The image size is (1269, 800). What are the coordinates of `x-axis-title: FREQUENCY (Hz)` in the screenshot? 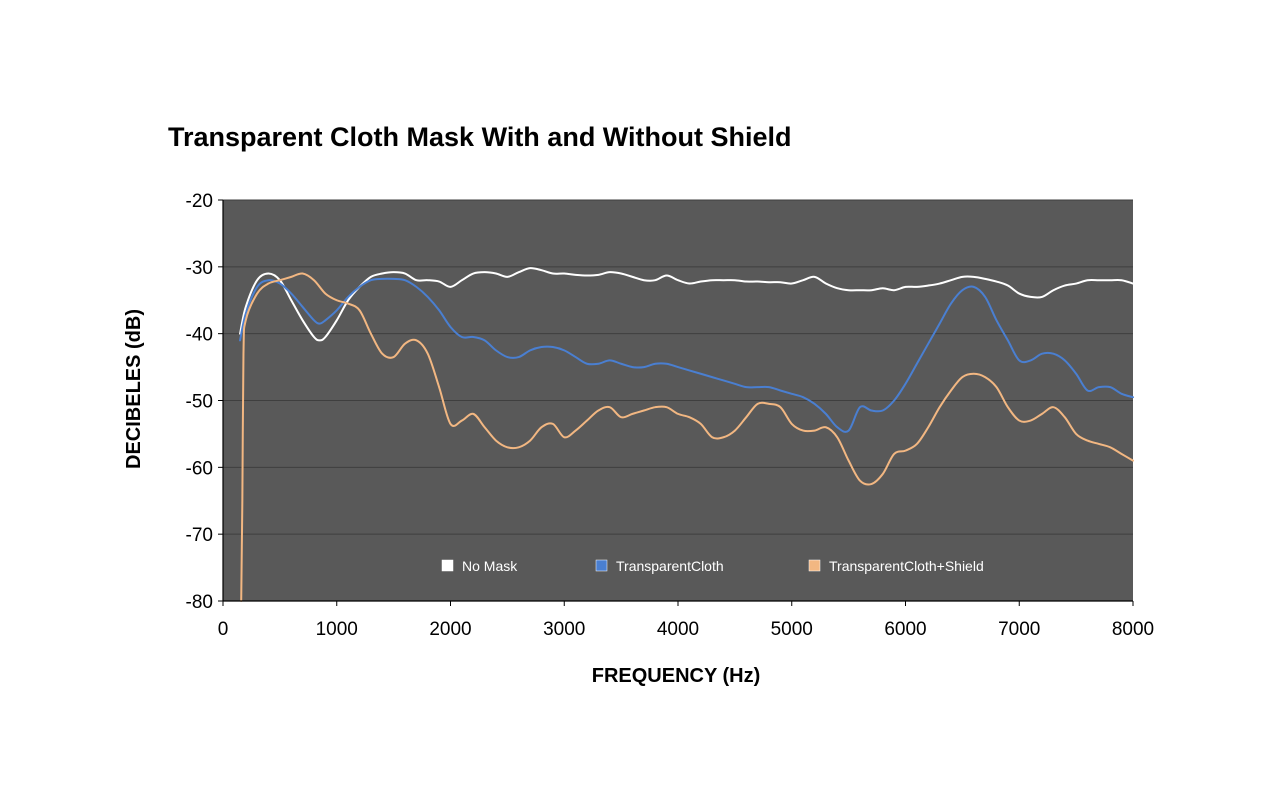 It's located at (676, 676).